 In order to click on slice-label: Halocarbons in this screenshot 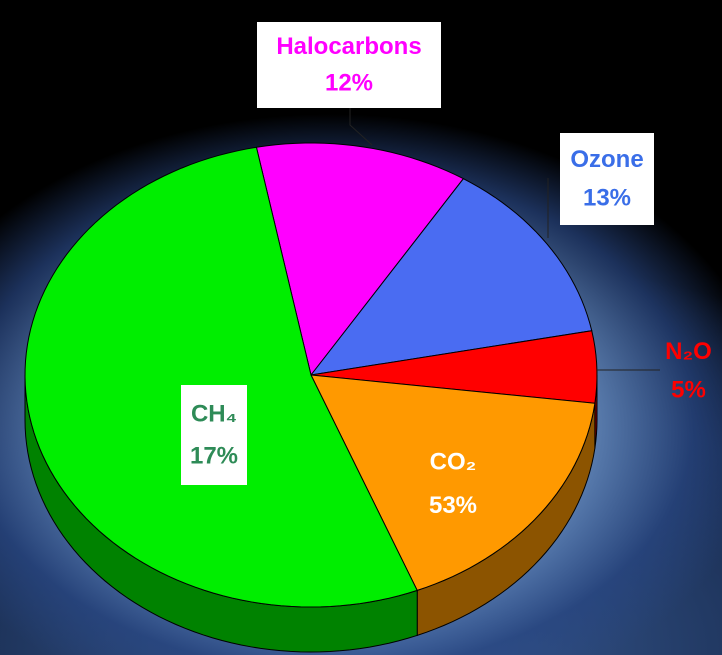, I will do `click(348, 46)`.